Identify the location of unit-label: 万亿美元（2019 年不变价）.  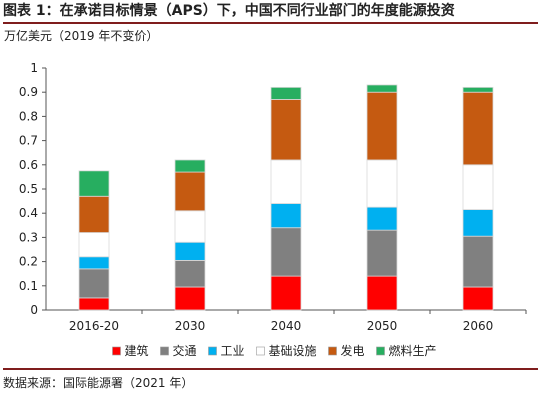
(81, 36).